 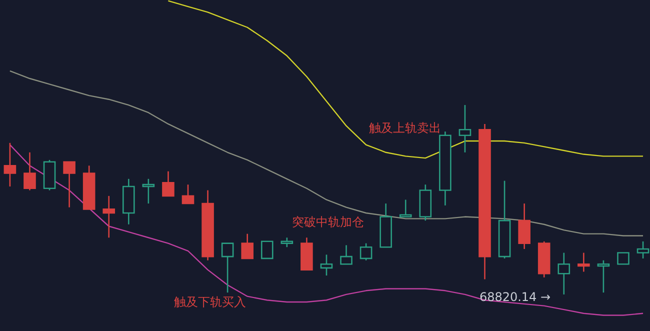 I want to click on annotation: 68820.14 →, so click(x=515, y=297).